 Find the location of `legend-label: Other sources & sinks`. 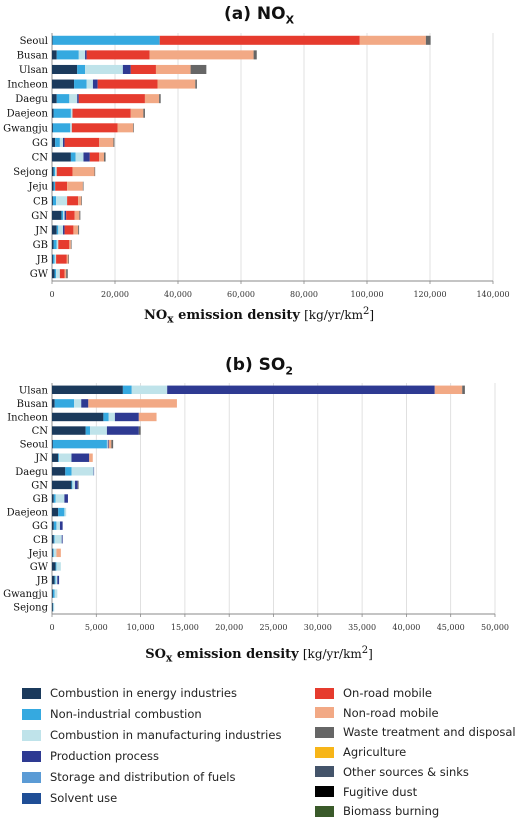

legend-label: Other sources & sinks is located at coordinates (406, 771).